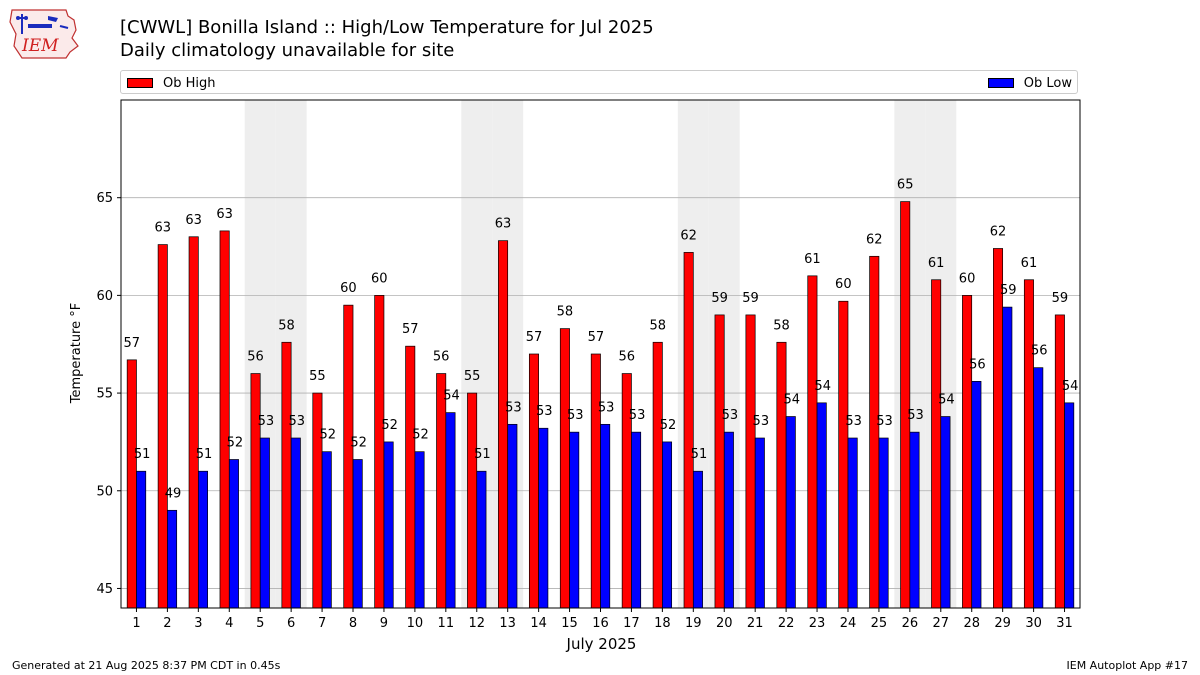 The height and width of the screenshot is (675, 1200). Describe the element at coordinates (1127, 665) in the screenshot. I see `app-footer: IEM Autoplot App #17` at that location.